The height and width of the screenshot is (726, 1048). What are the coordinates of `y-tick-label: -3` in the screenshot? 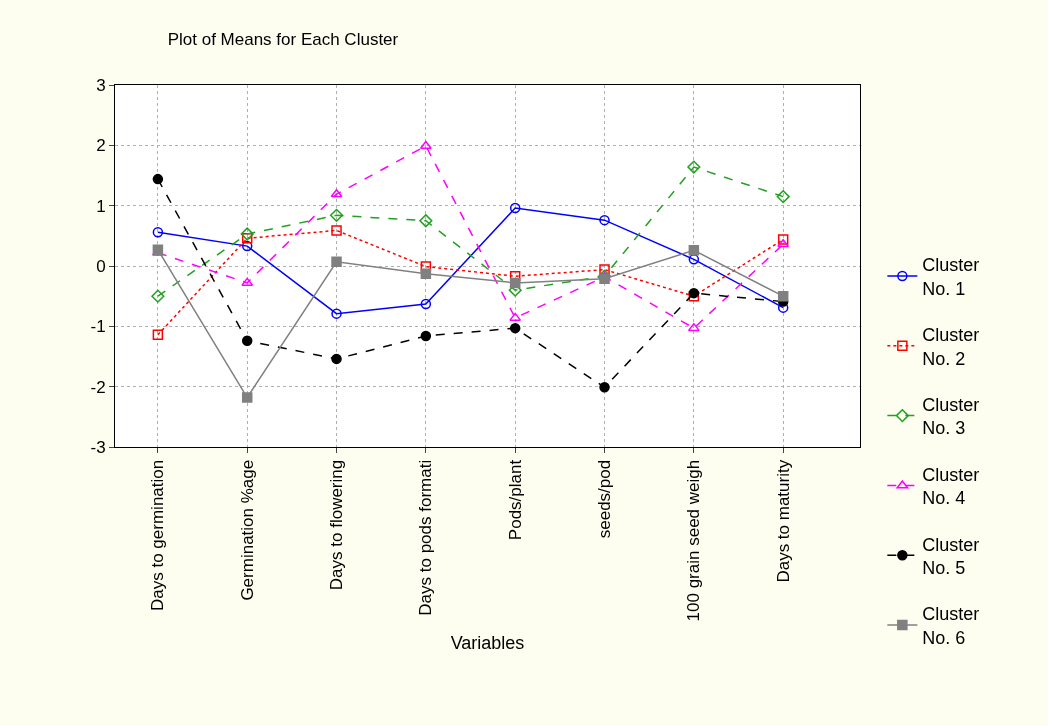 It's located at (98, 447).